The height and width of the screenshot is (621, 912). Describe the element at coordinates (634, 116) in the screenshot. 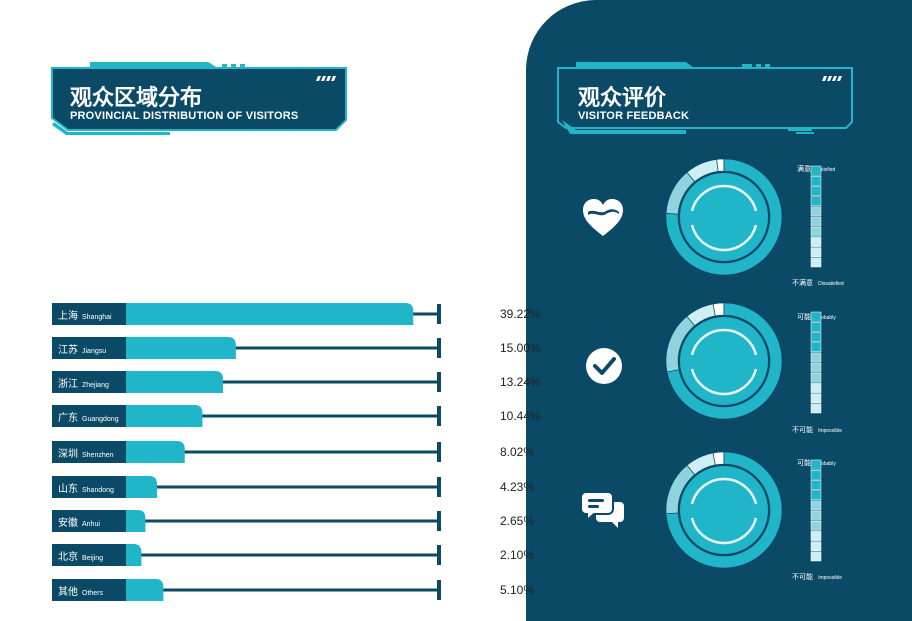

I see `feedback-subtitle: VISITOR FEEDBACK` at that location.